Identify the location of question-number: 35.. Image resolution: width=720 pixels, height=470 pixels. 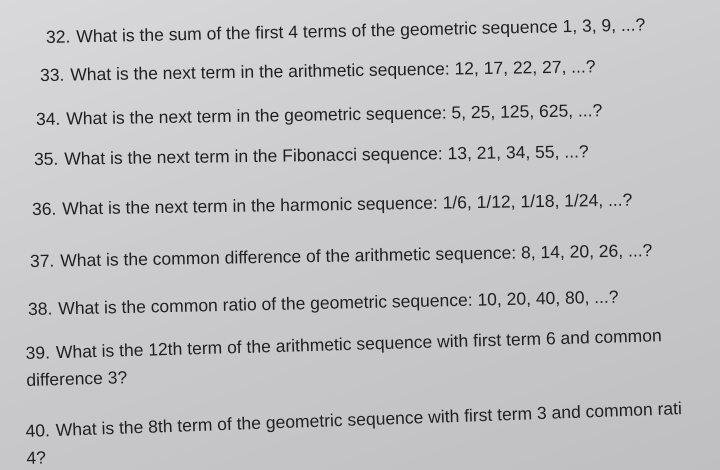
(46, 158).